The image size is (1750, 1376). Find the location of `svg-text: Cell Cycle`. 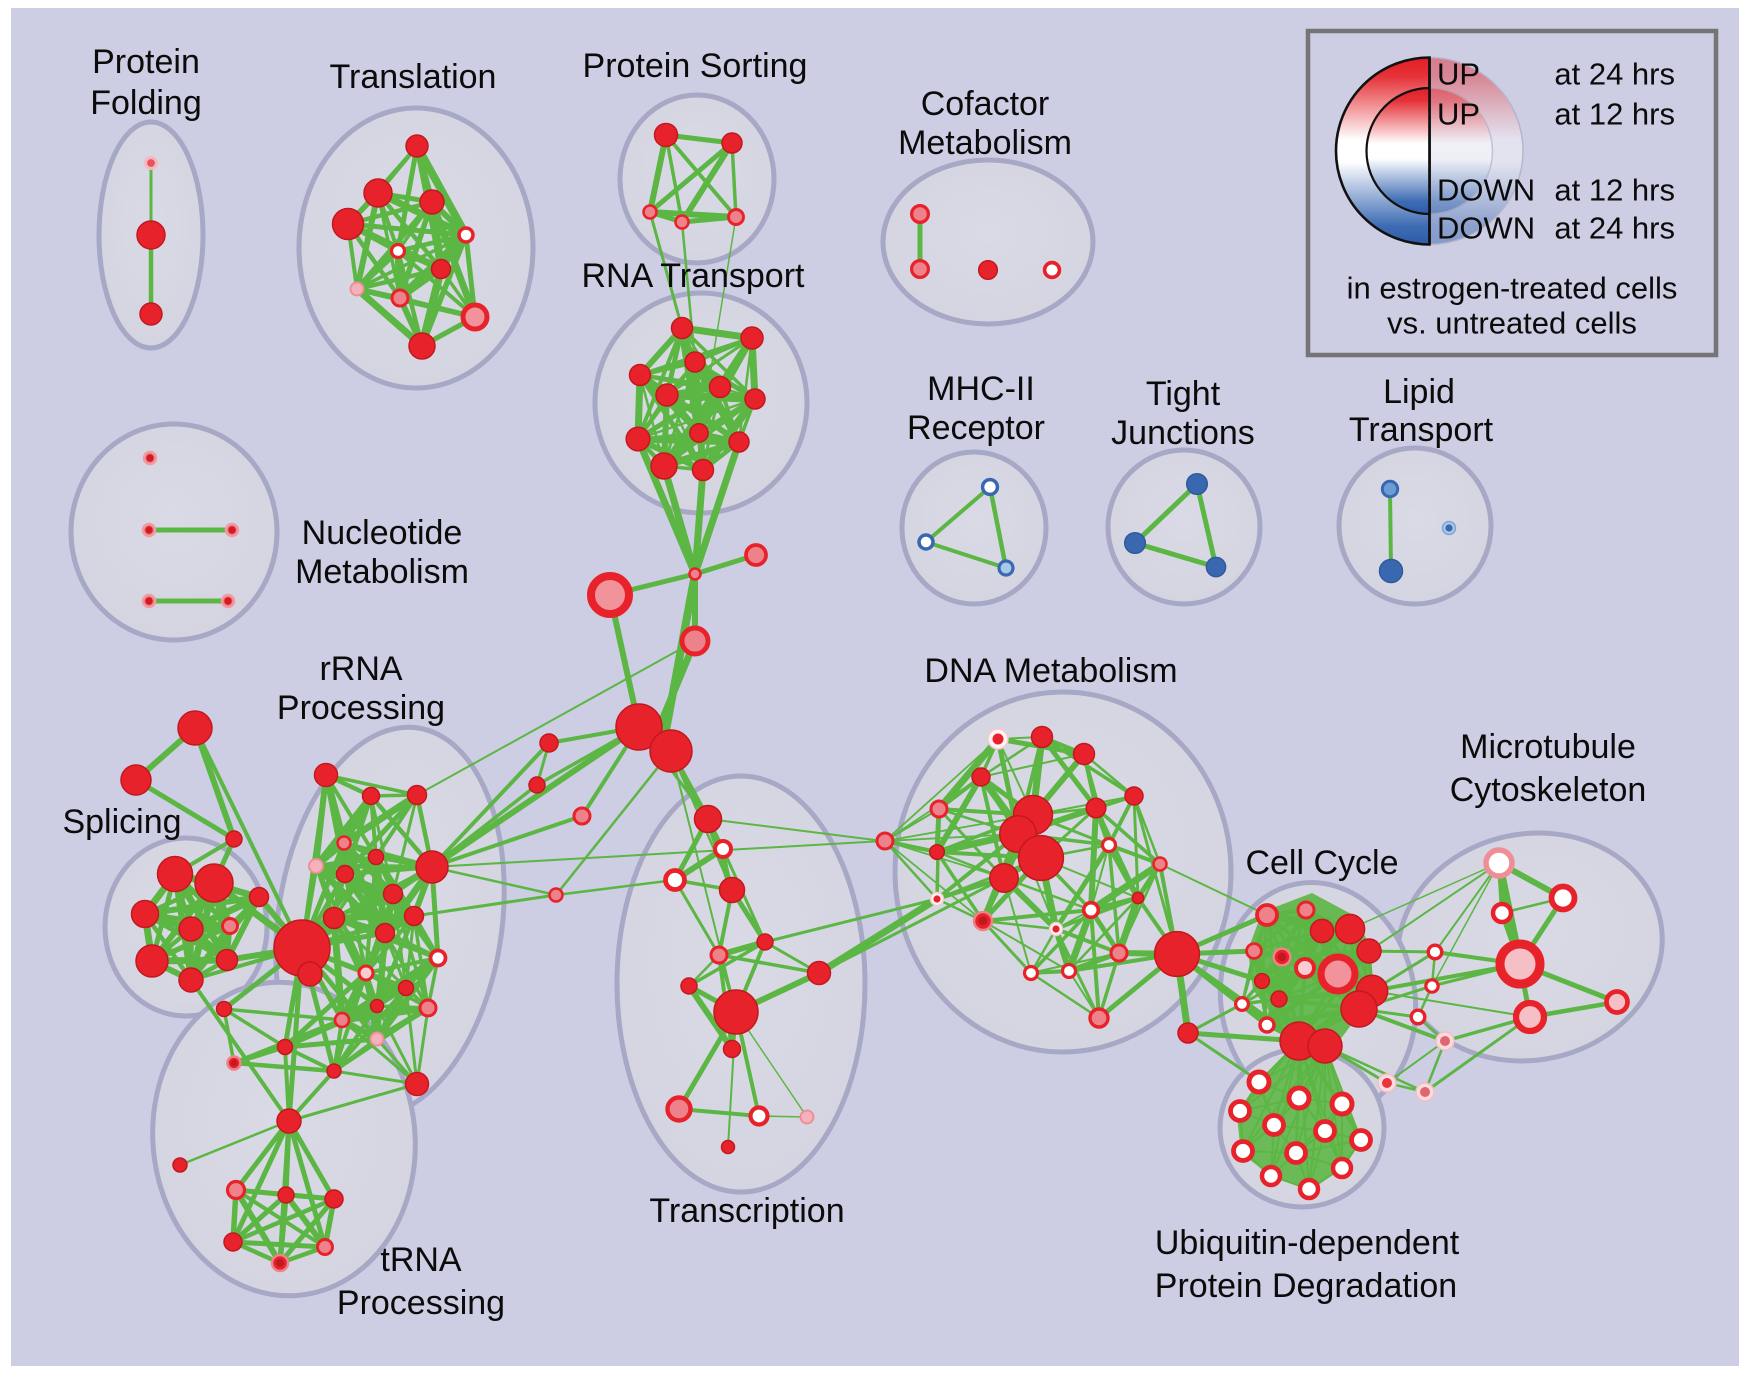

svg-text: Cell Cycle is located at coordinates (1321, 863).